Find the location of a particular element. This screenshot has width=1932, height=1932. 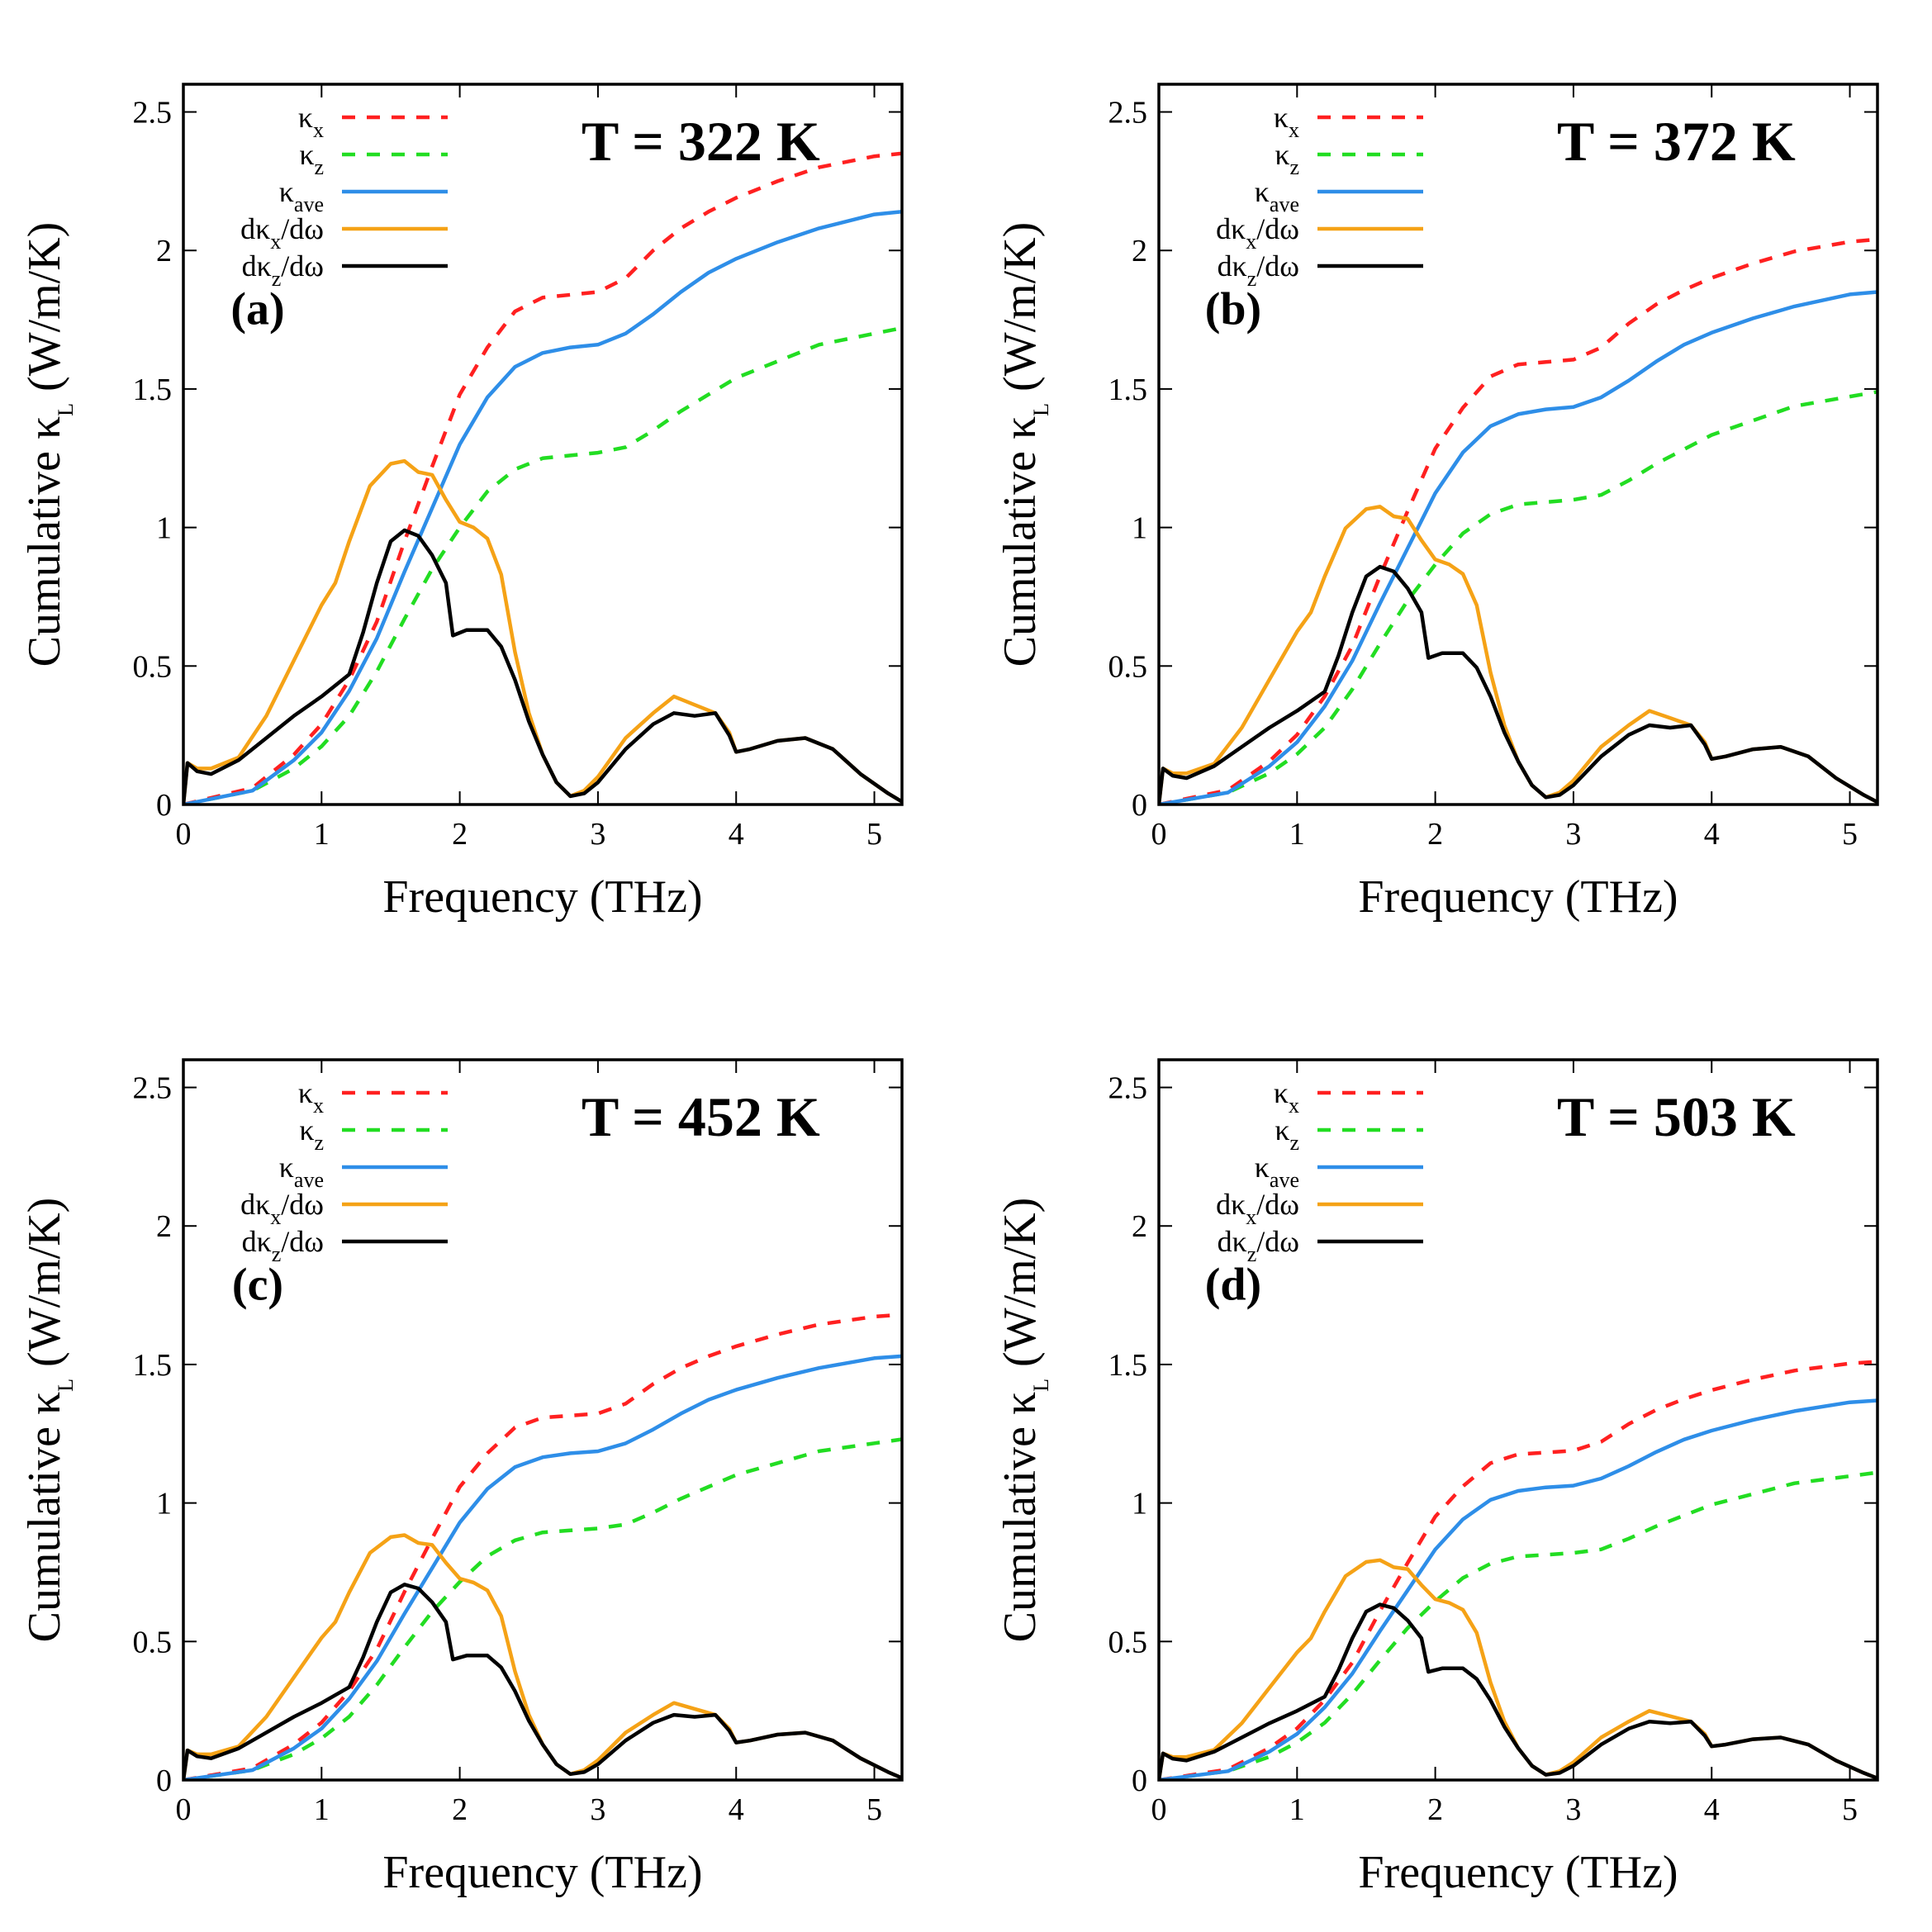

panel-label: (d) is located at coordinates (1233, 1284).